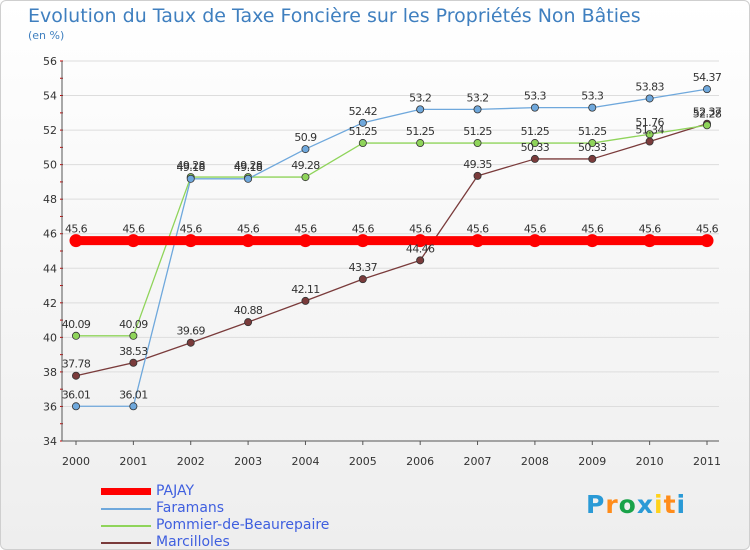  What do you see at coordinates (50, 441) in the screenshot?
I see `y-tick-label: 34` at bounding box center [50, 441].